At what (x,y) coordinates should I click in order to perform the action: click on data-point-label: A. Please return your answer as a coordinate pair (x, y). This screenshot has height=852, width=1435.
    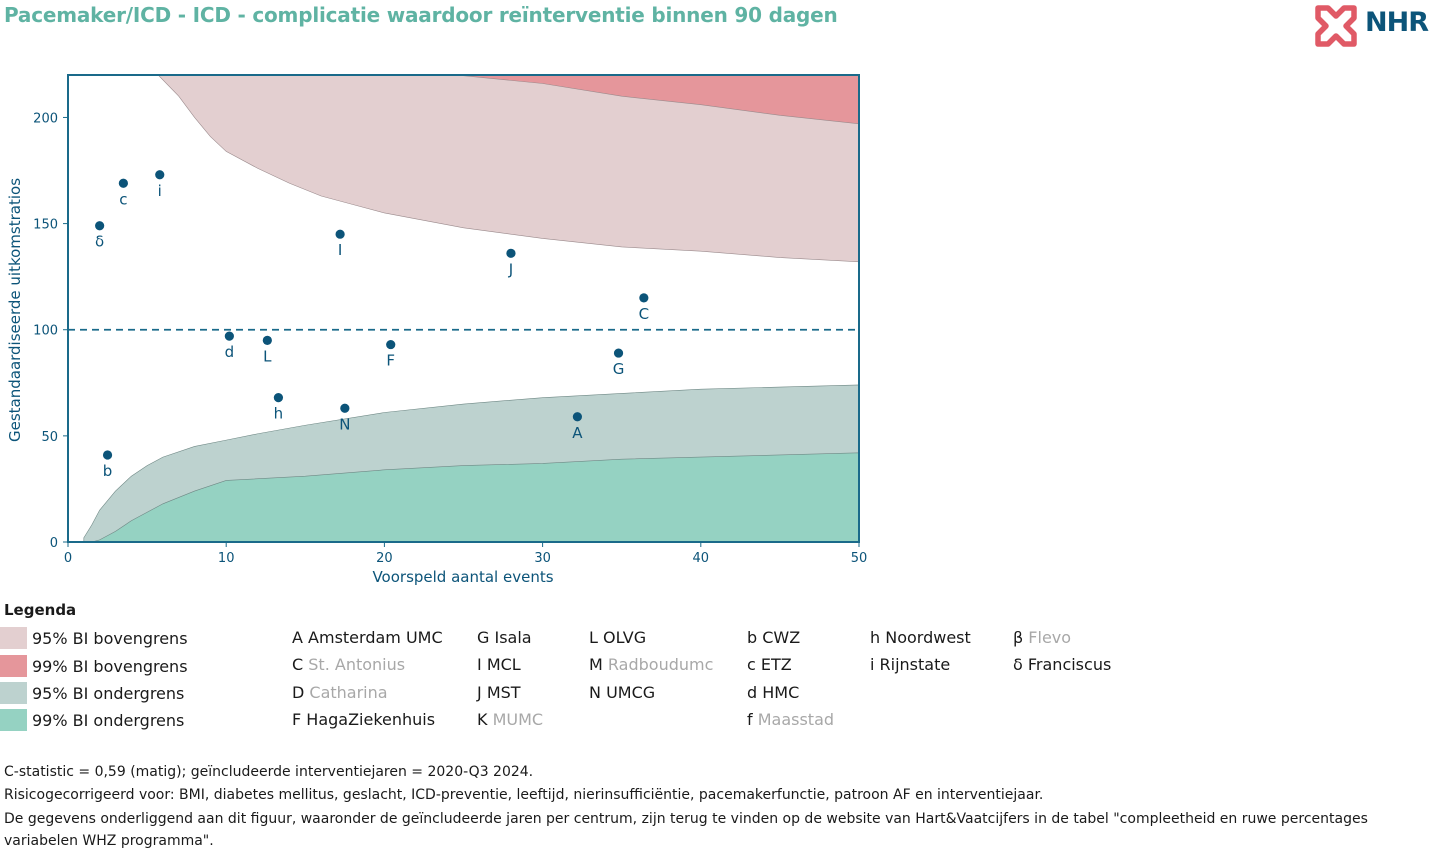
    Looking at the image, I should click on (577, 433).